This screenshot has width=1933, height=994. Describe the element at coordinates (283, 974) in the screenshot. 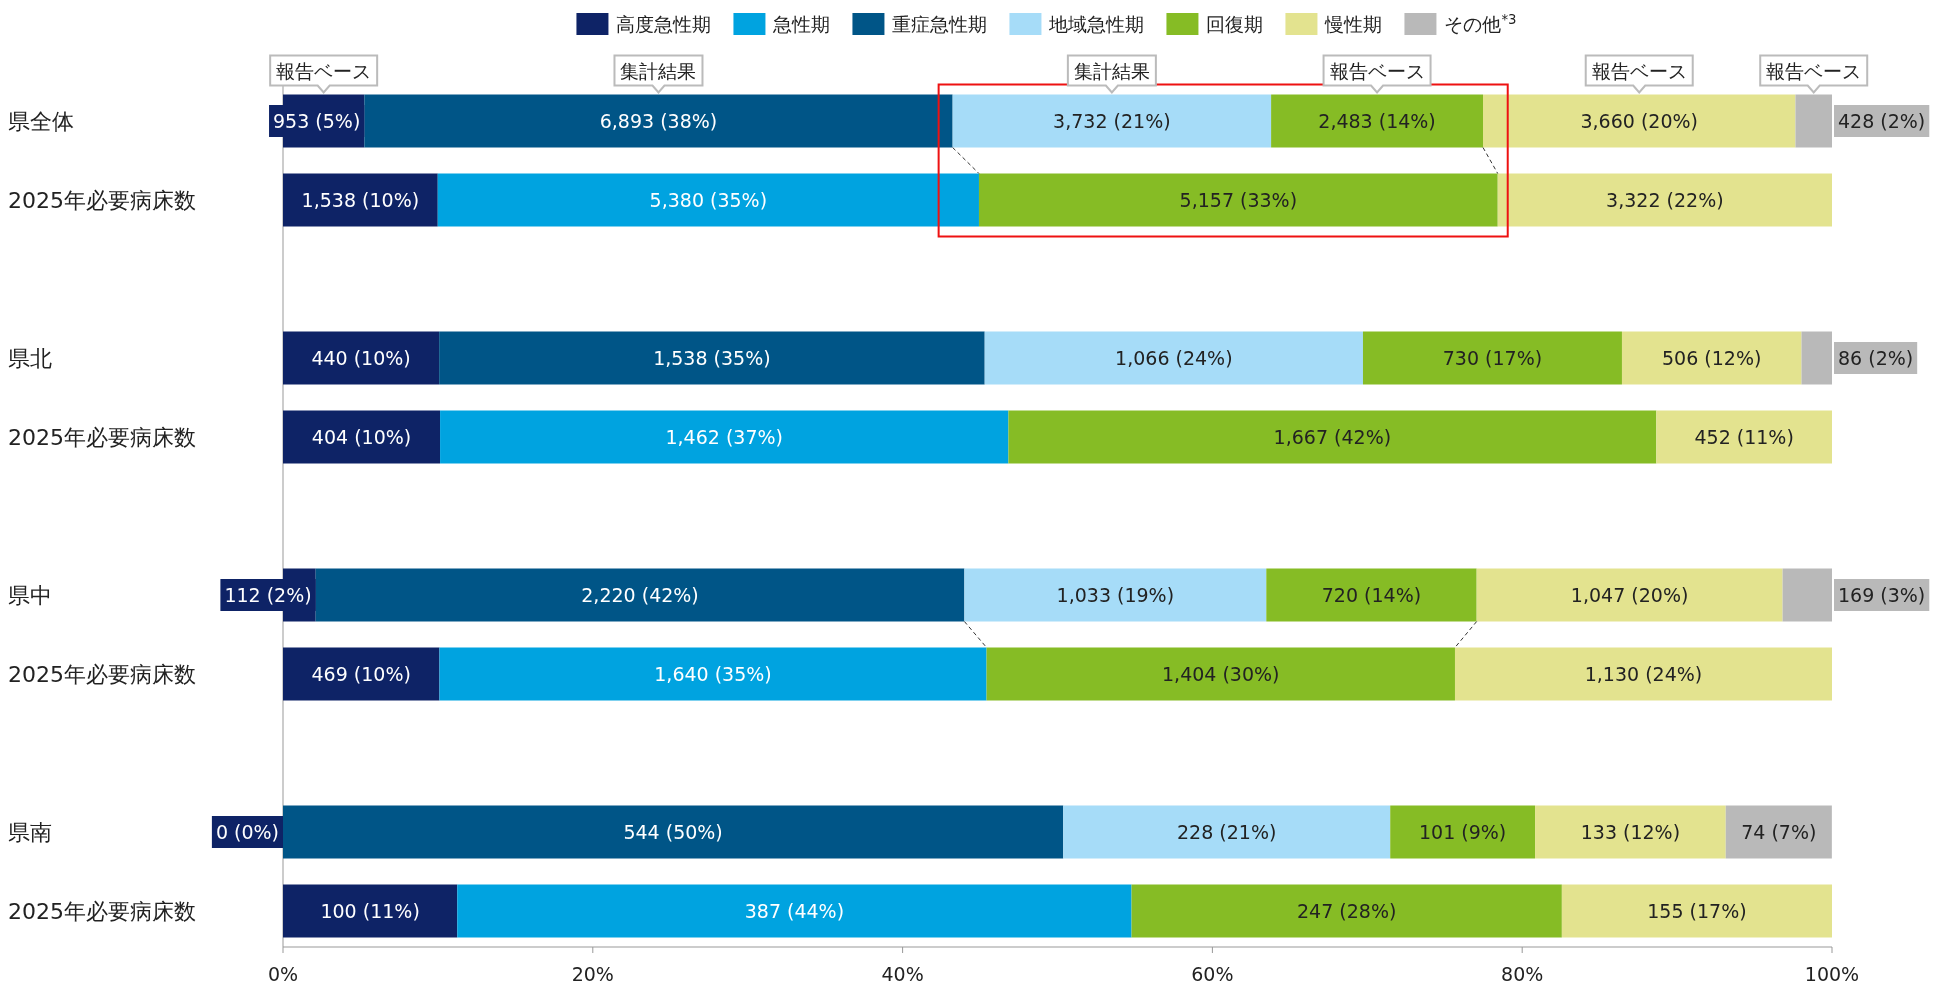

I see `x-tick-label: 0%` at that location.